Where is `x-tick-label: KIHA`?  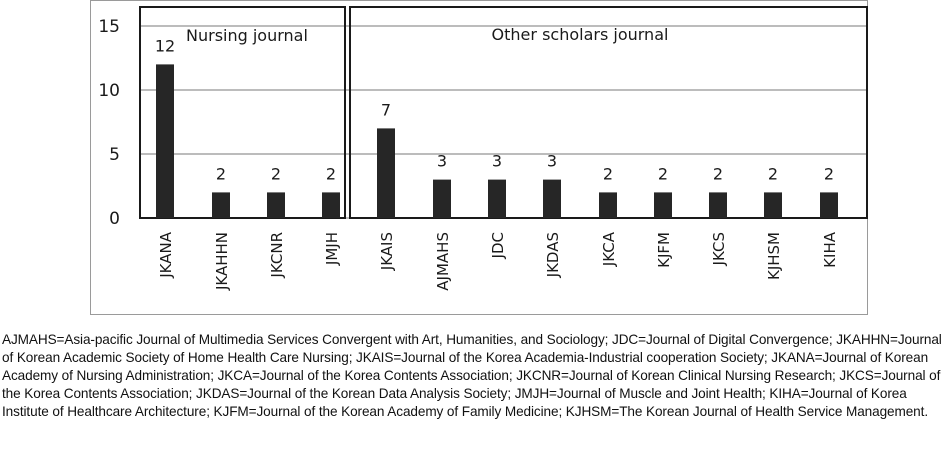
x-tick-label: KIHA is located at coordinates (830, 249).